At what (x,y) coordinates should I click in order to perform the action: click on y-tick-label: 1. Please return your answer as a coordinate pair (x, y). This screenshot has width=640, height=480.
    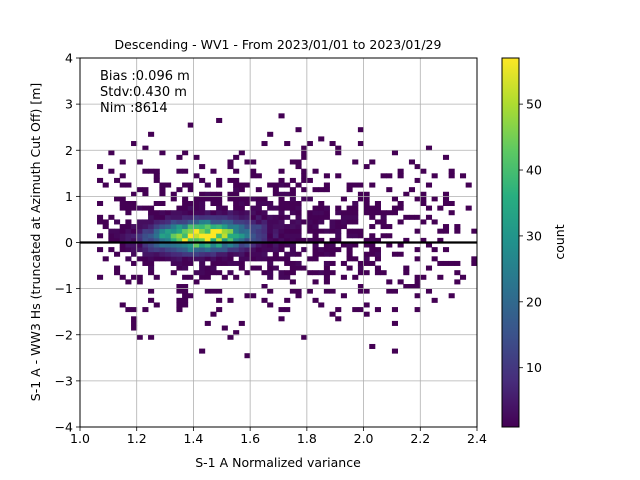
    Looking at the image, I should click on (69, 196).